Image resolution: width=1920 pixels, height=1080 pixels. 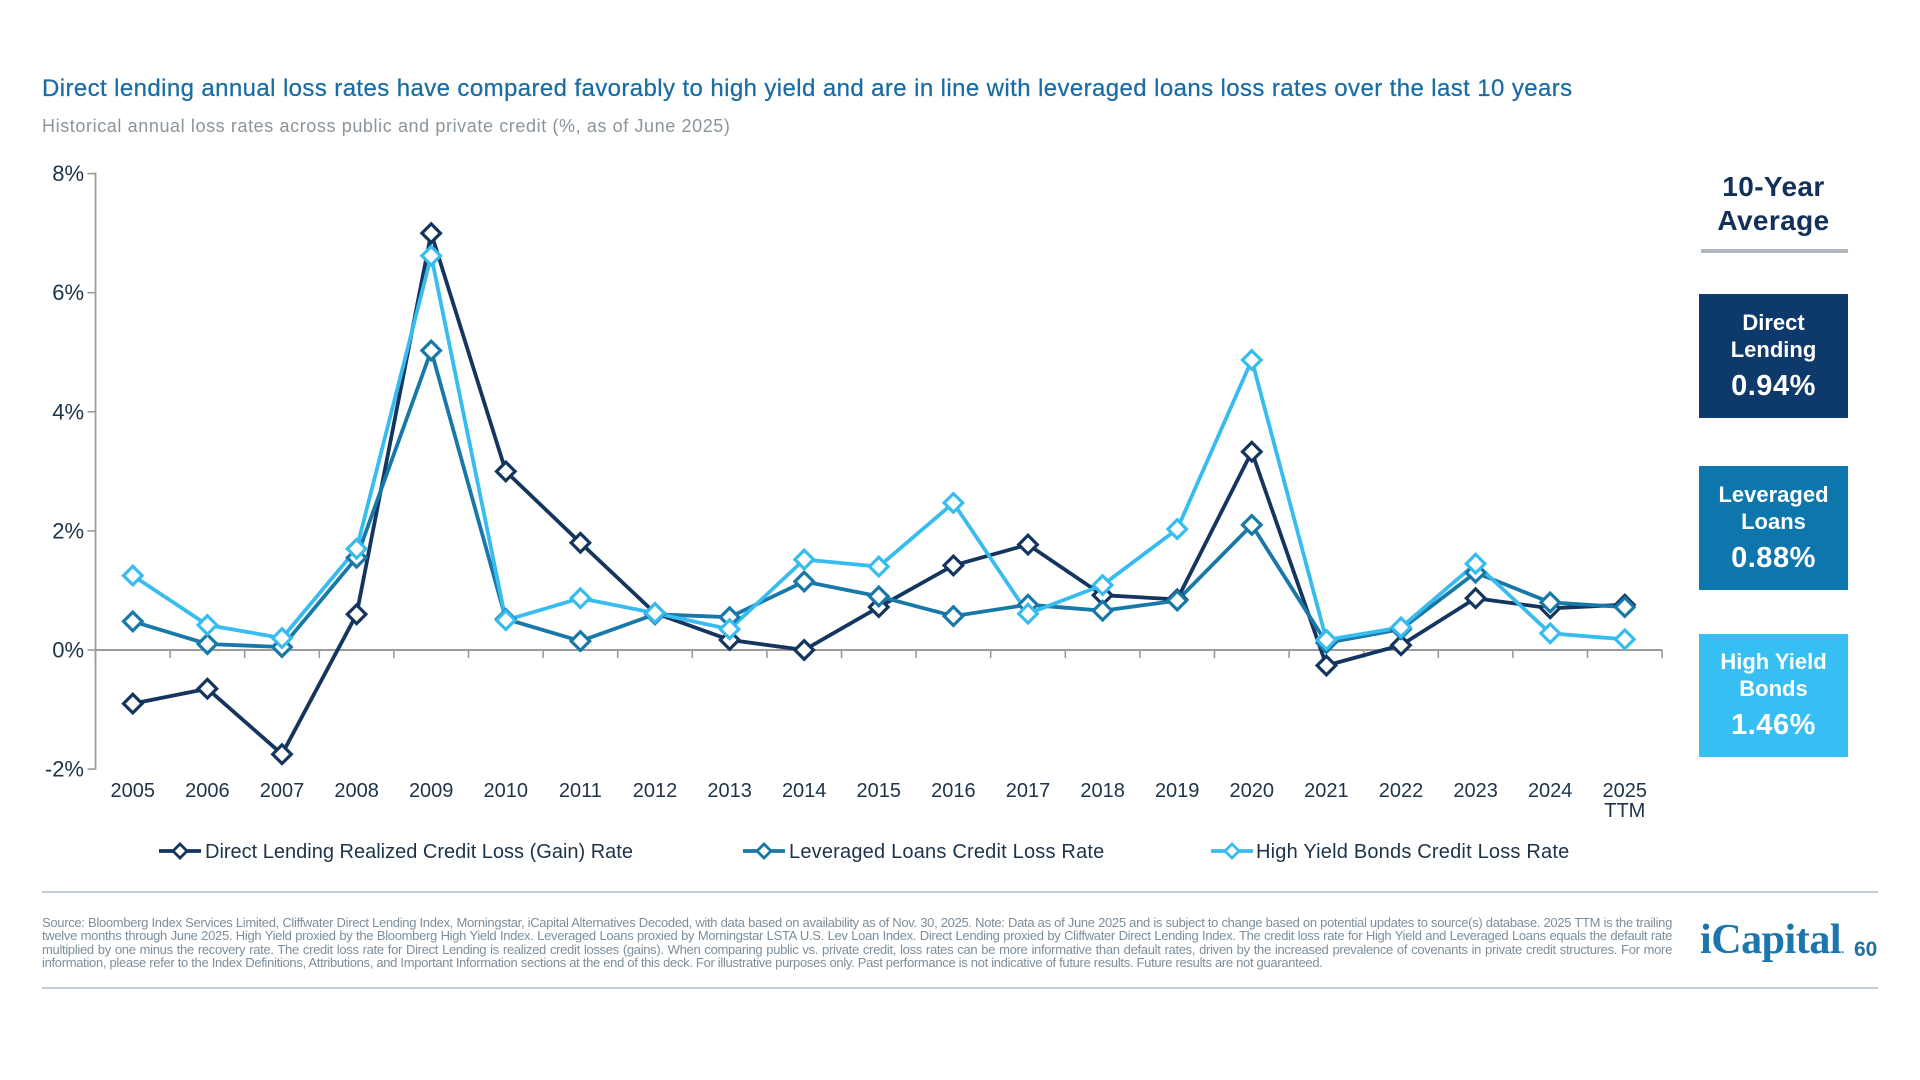 I want to click on svg-text: 8%, so click(x=68, y=173).